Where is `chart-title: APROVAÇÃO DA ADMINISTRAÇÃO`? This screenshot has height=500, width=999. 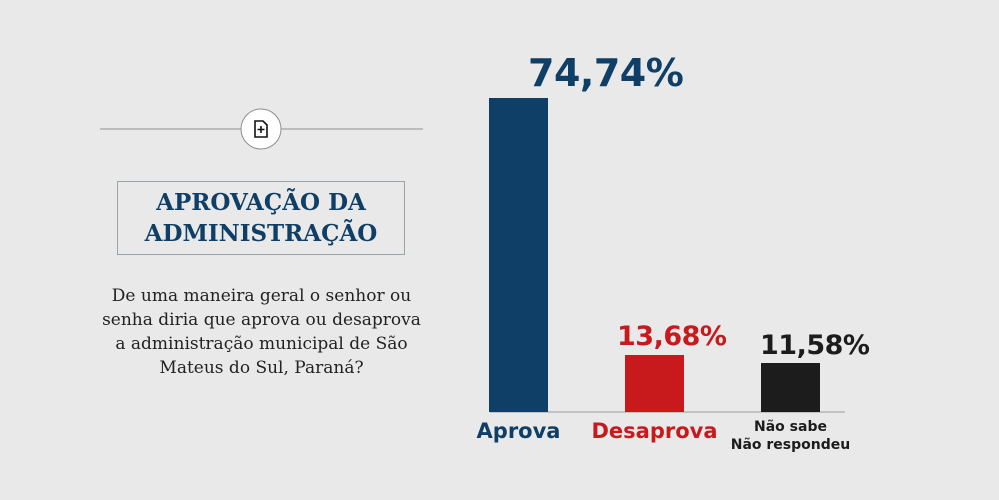 chart-title: APROVAÇÃO DA ADMINISTRAÇÃO is located at coordinates (261, 218).